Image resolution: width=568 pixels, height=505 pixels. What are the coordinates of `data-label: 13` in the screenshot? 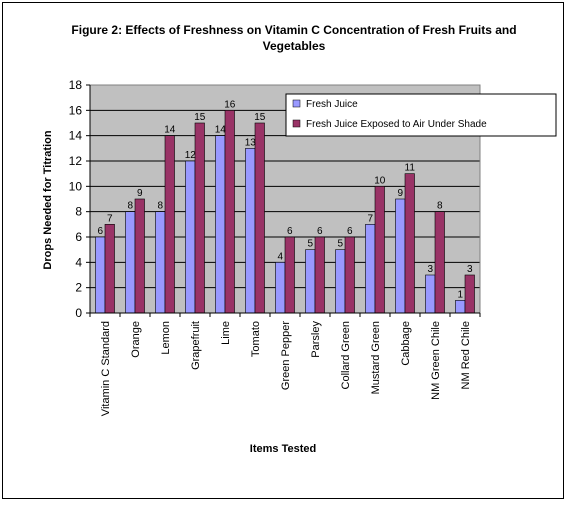 It's located at (251, 142).